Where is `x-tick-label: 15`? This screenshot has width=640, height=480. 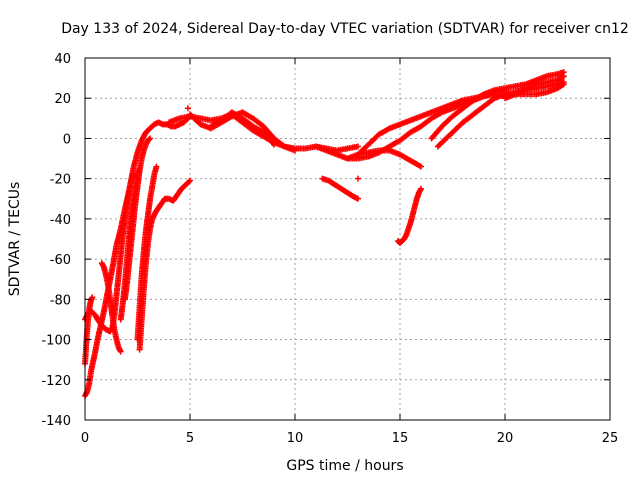
x-tick-label: 15 is located at coordinates (400, 438).